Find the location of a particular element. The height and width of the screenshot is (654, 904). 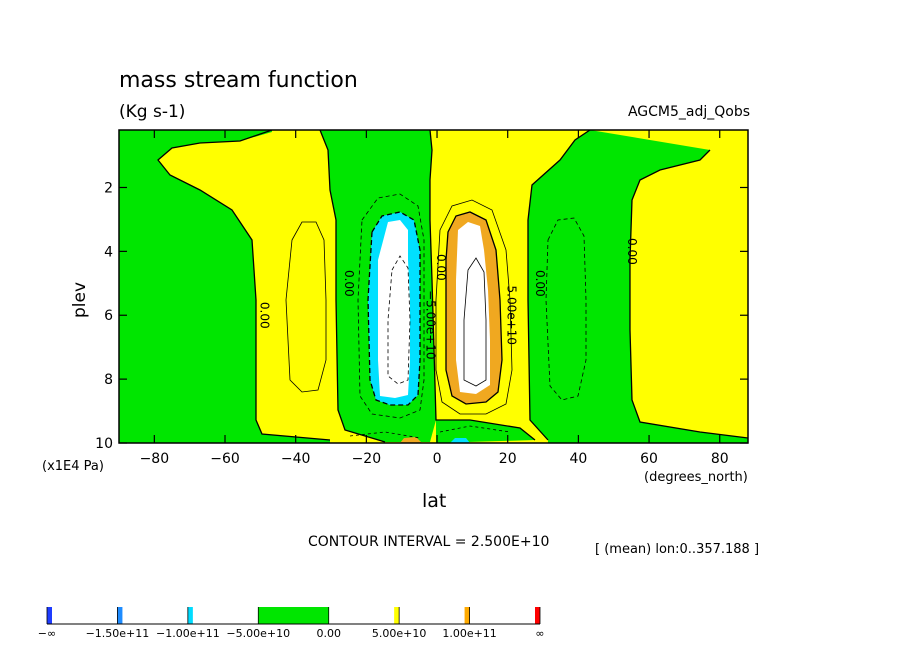

colorbar-label: −∞ is located at coordinates (47, 633).